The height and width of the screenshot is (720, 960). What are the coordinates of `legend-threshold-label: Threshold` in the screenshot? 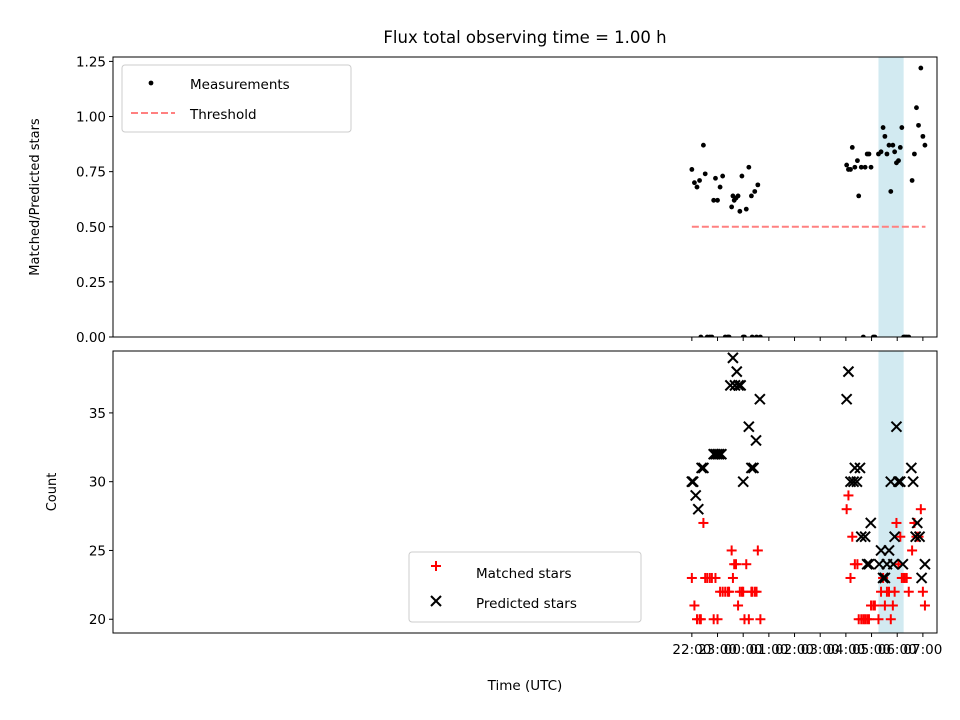 It's located at (223, 115).